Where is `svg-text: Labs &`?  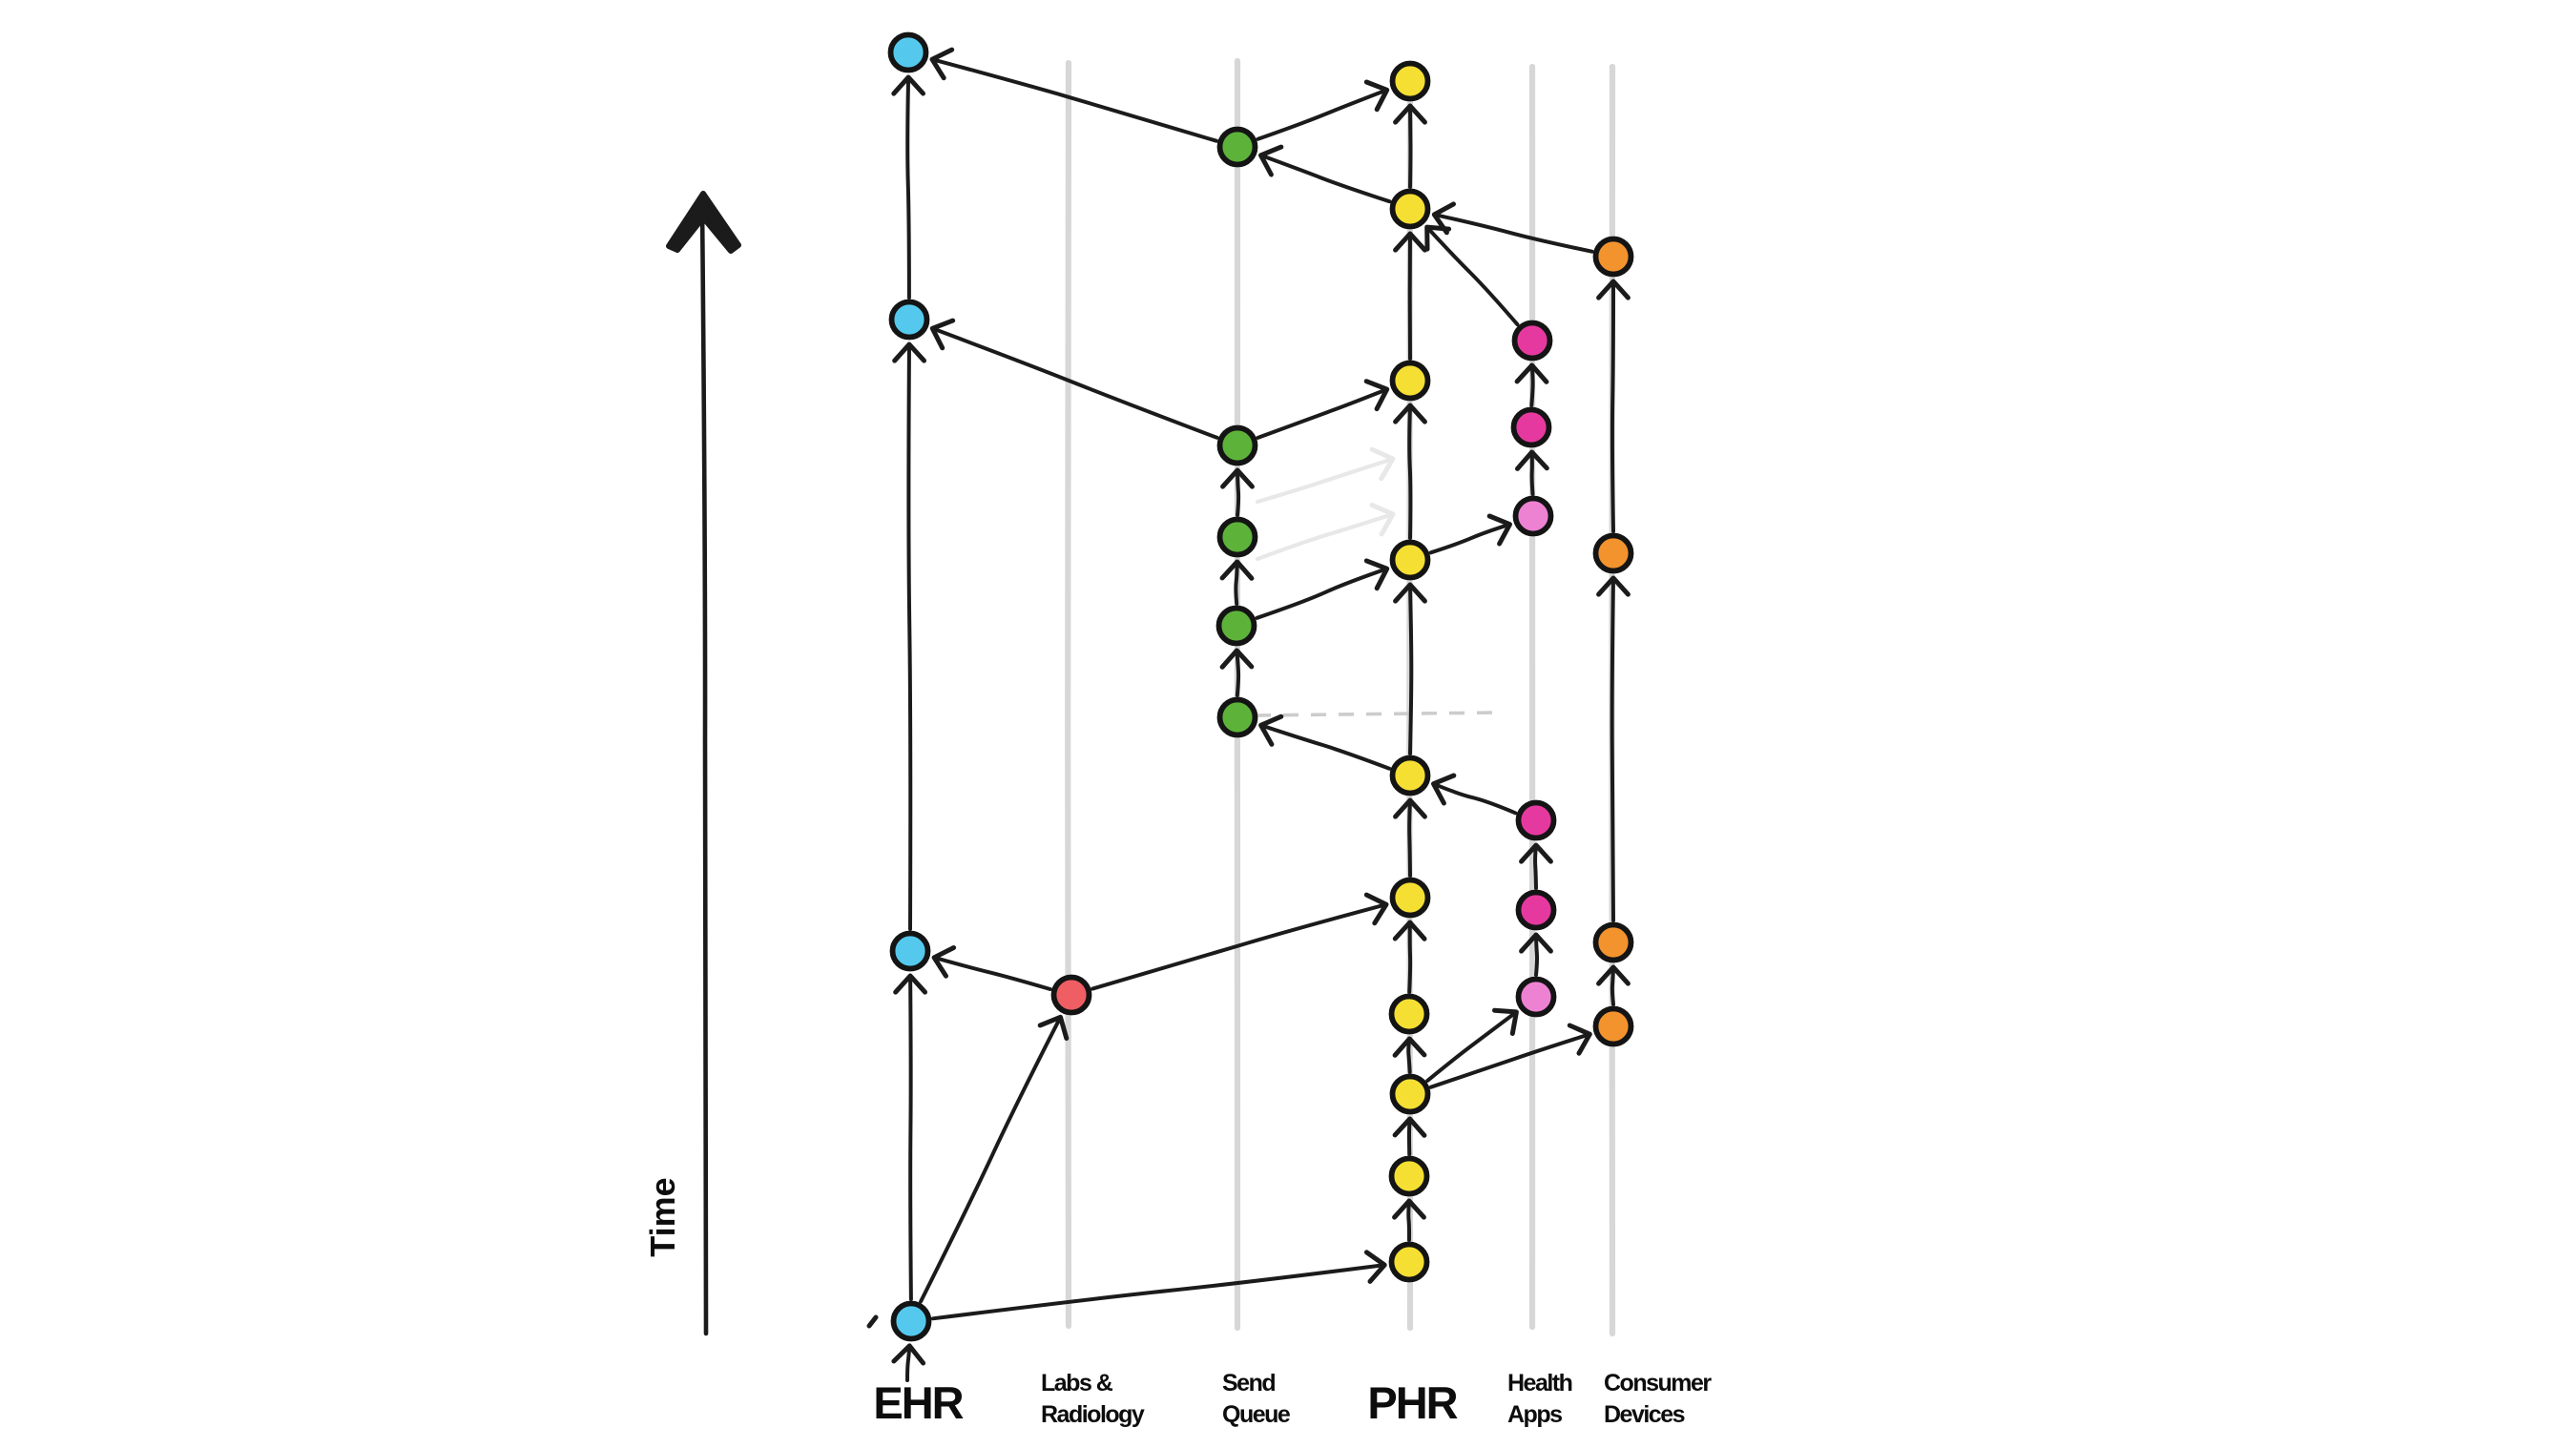 svg-text: Labs & is located at coordinates (1077, 1383).